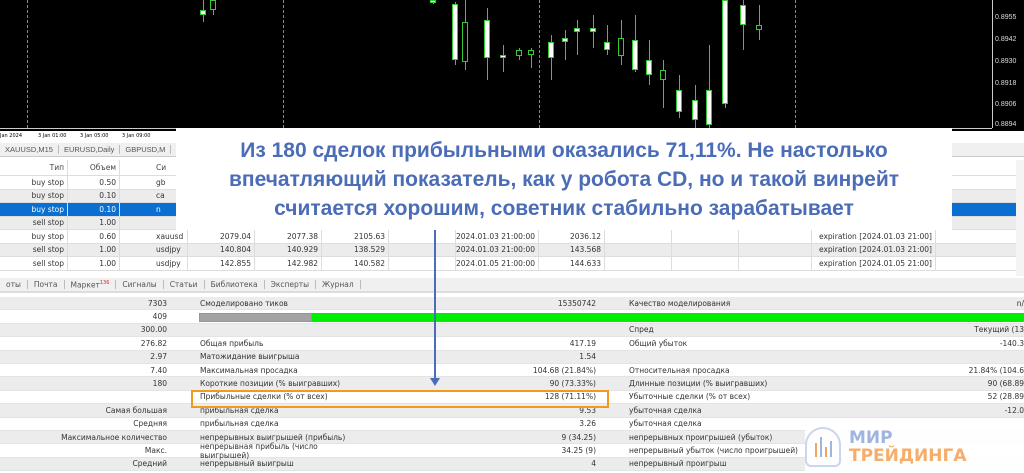 This screenshot has width=1024, height=473. Describe the element at coordinates (992, 64) in the screenshot. I see `price-axis` at that location.